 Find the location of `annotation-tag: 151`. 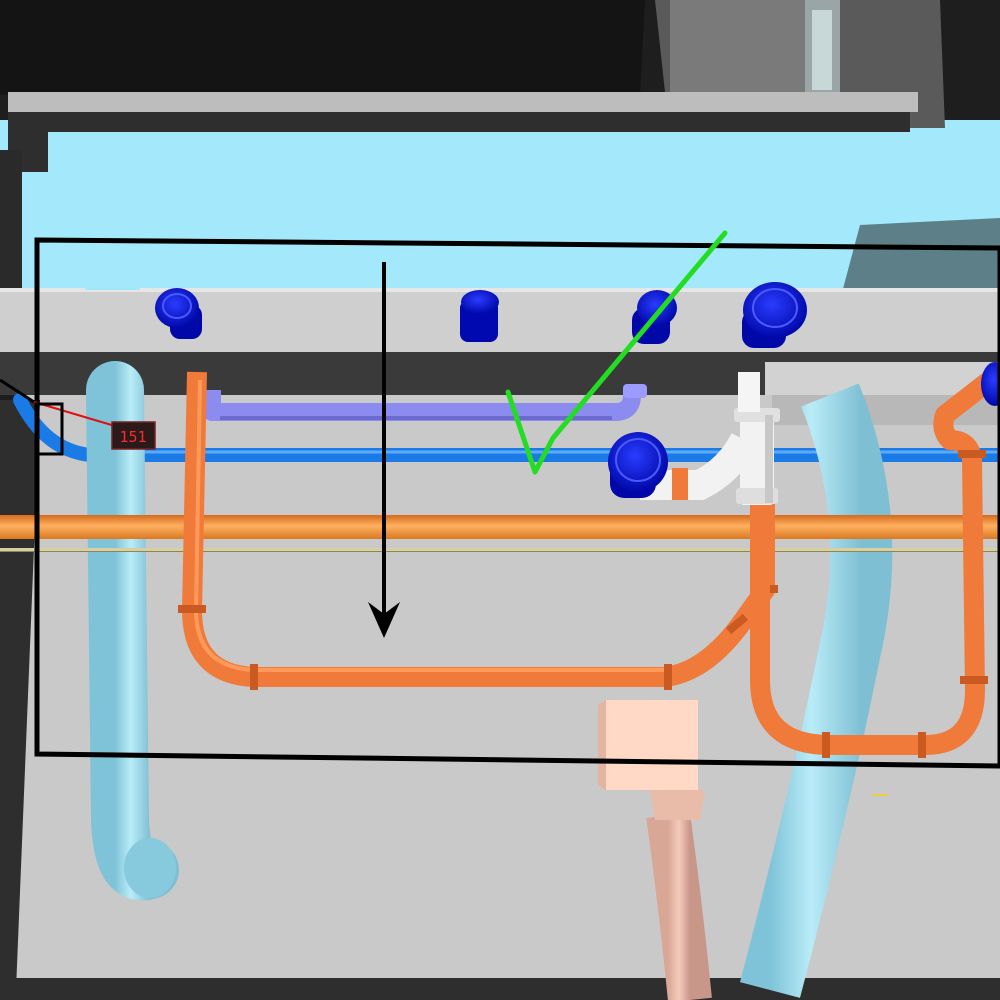

annotation-tag: 151 is located at coordinates (133, 435).